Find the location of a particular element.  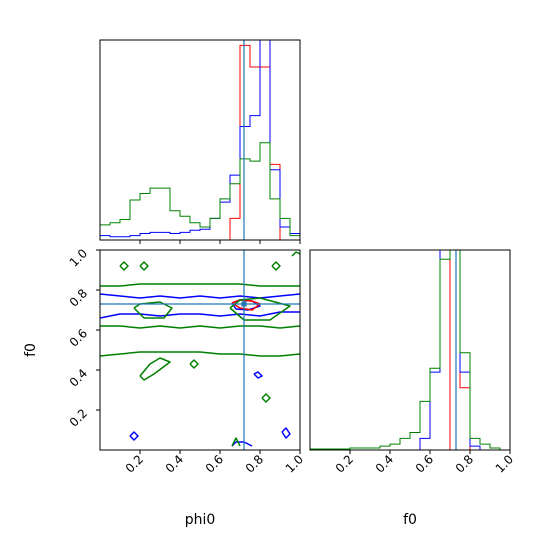

phi0-marginal-ticks is located at coordinates (220, 242).